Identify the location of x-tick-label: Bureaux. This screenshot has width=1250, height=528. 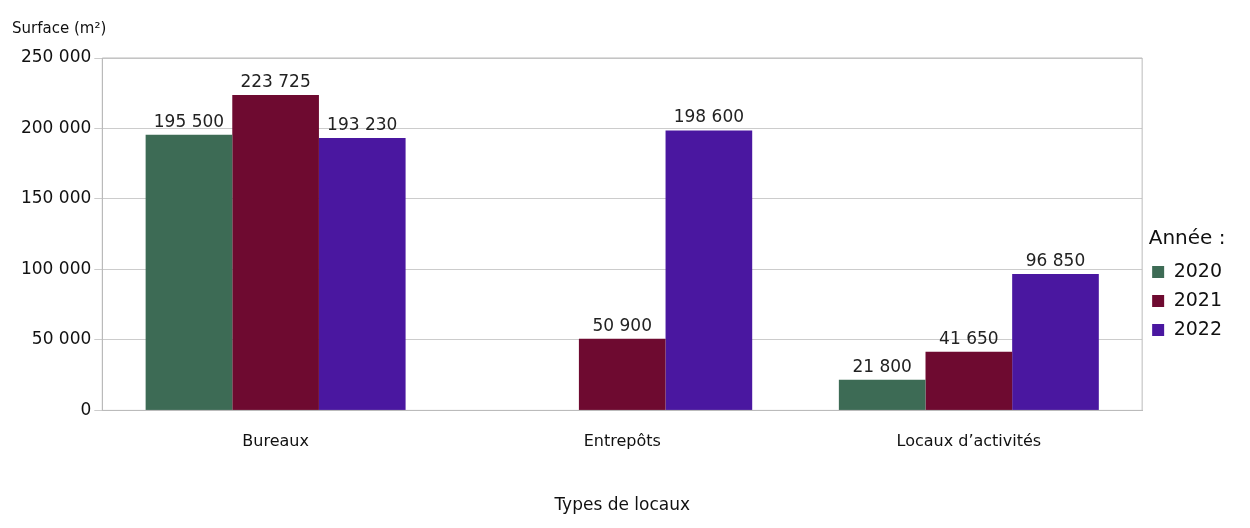
(275, 441).